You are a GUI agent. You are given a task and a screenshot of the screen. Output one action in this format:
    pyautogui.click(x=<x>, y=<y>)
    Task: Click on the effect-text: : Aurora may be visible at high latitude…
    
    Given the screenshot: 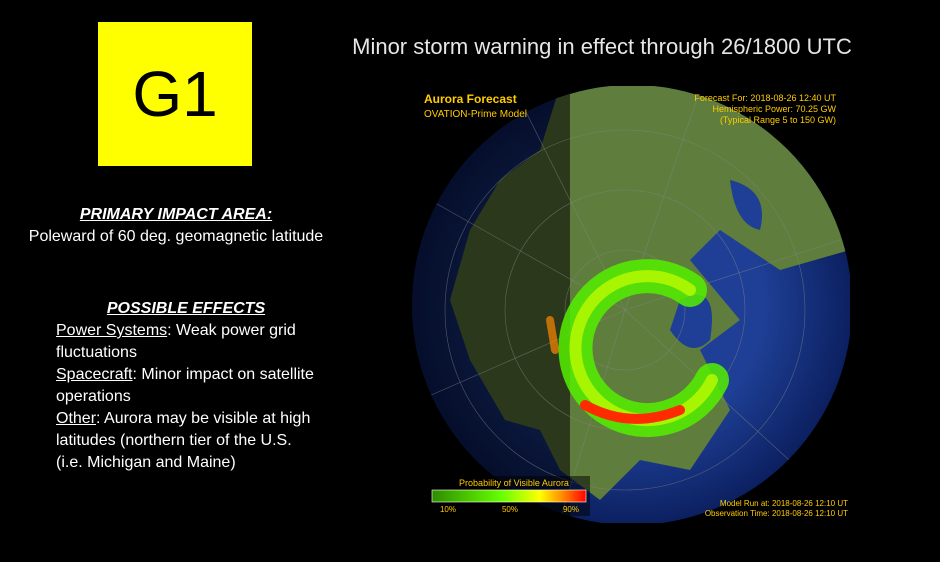 What is the action you would take?
    pyautogui.click(x=183, y=440)
    